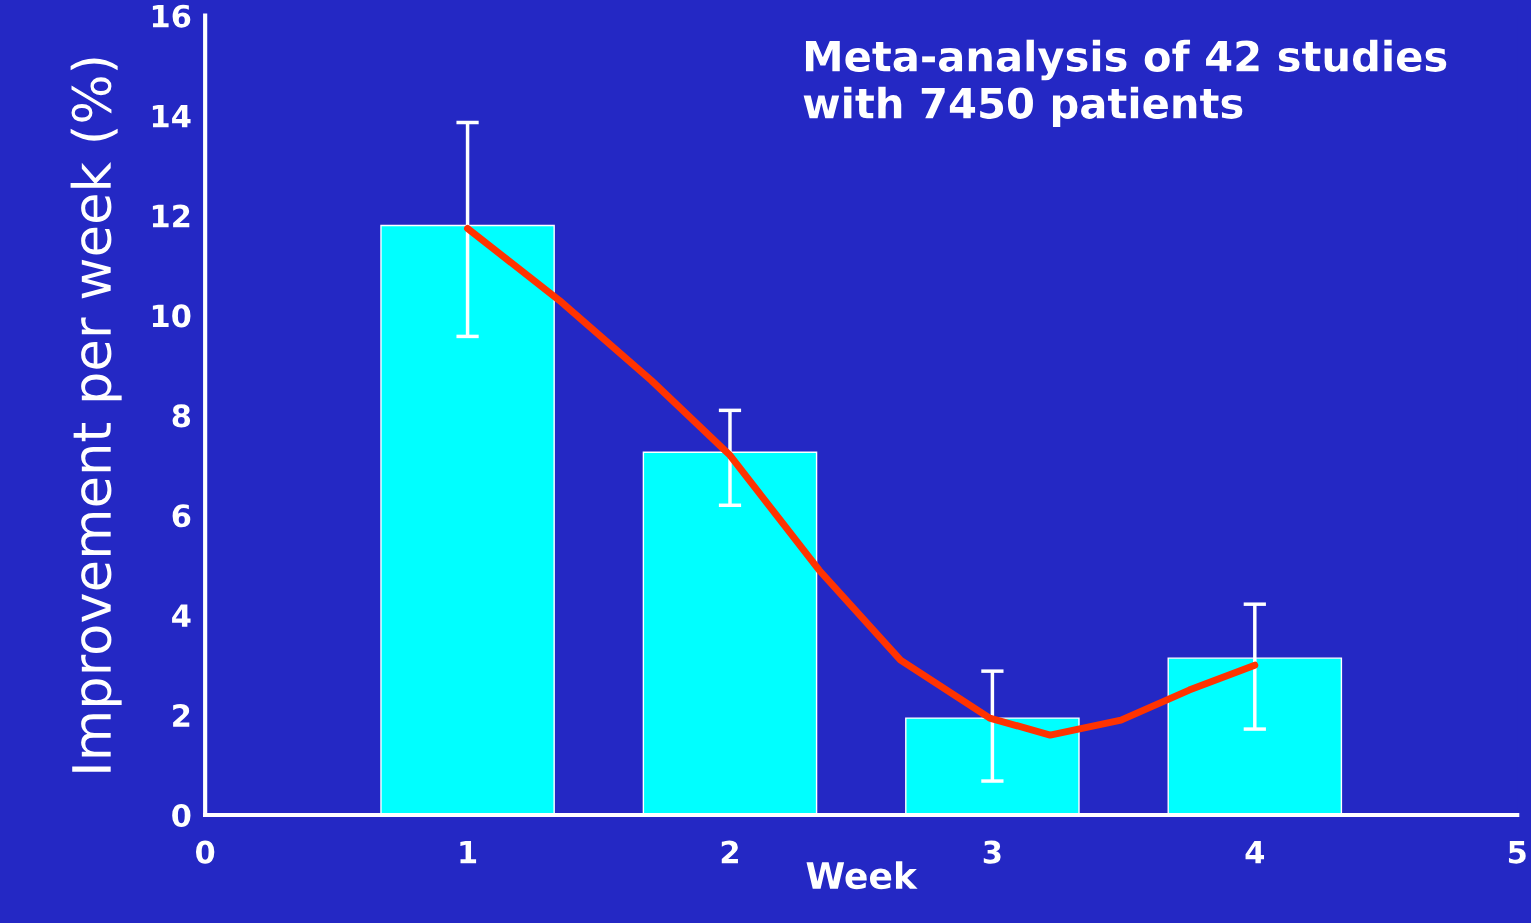 The height and width of the screenshot is (923, 1531). Describe the element at coordinates (1125, 83) in the screenshot. I see `annotation: Meta-analysis of 42 studies with 7450 patients` at that location.